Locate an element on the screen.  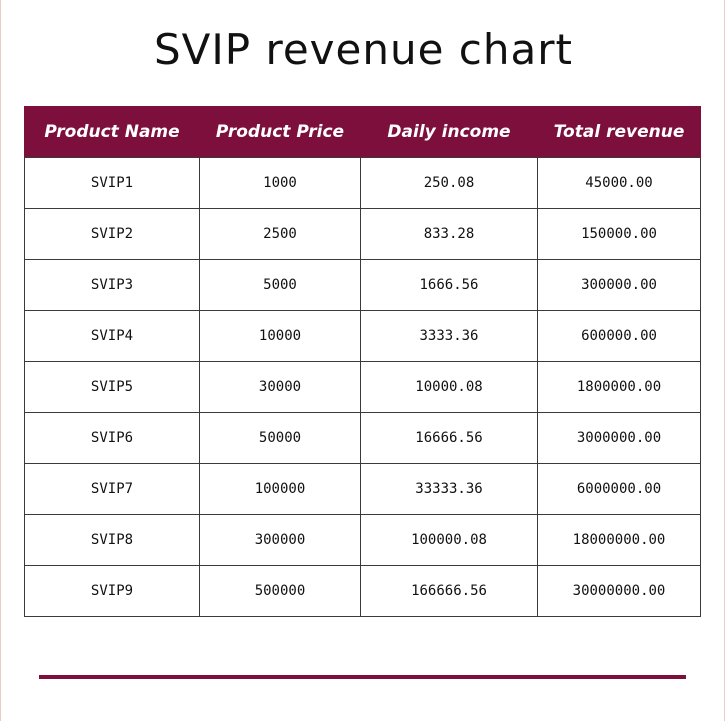
cell-product-price: 30000 is located at coordinates (280, 387).